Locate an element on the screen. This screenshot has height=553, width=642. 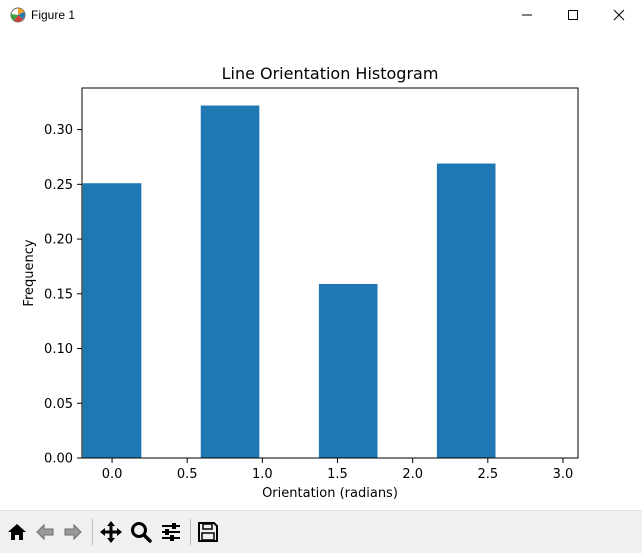
close-icon is located at coordinates (619, 15).